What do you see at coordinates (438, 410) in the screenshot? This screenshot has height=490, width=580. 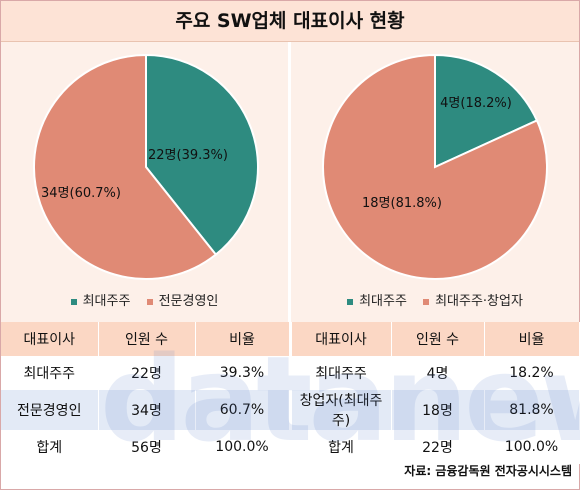 I see `table-cell: 18명` at bounding box center [438, 410].